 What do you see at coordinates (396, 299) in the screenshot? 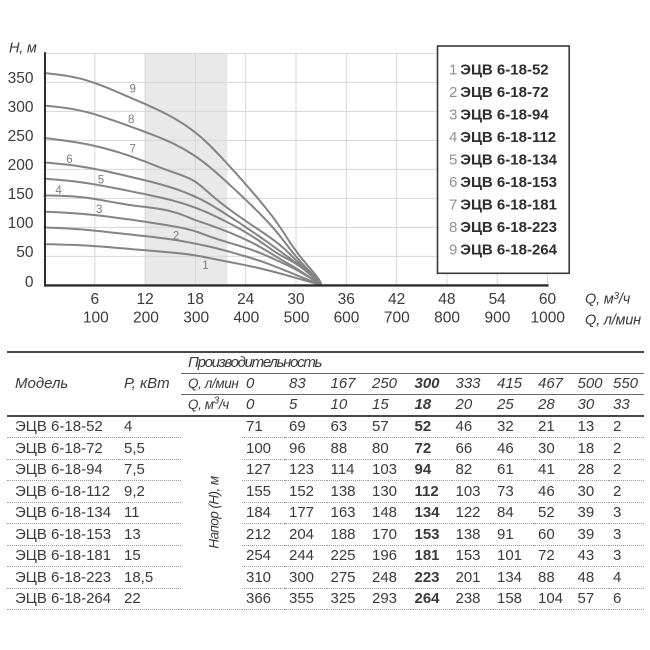
I see `svg-text: 42` at bounding box center [396, 299].